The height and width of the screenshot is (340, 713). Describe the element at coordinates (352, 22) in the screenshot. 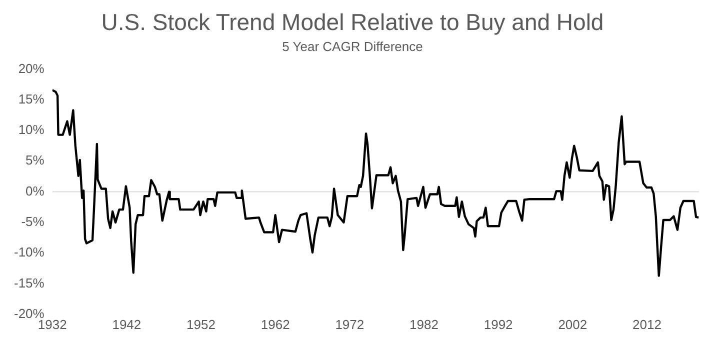

I see `chart-title: U.S. Stock Trend Model Relative to Buy and Hold` at that location.